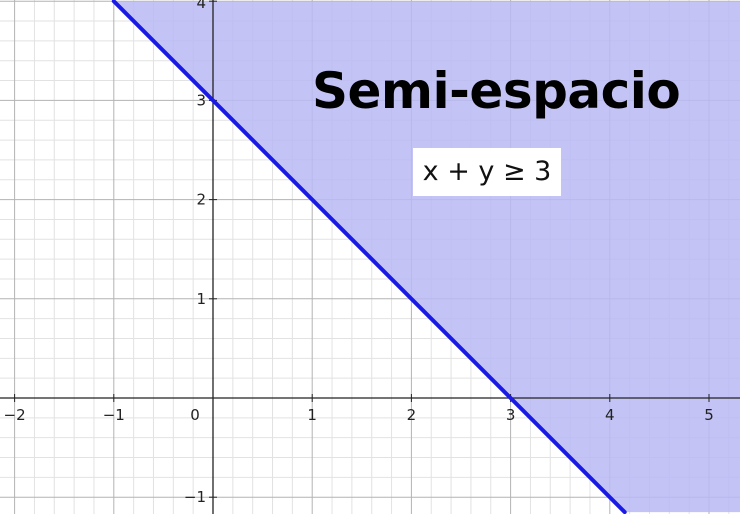 The image size is (740, 514). I want to click on y-tick-label: 2, so click(201, 200).